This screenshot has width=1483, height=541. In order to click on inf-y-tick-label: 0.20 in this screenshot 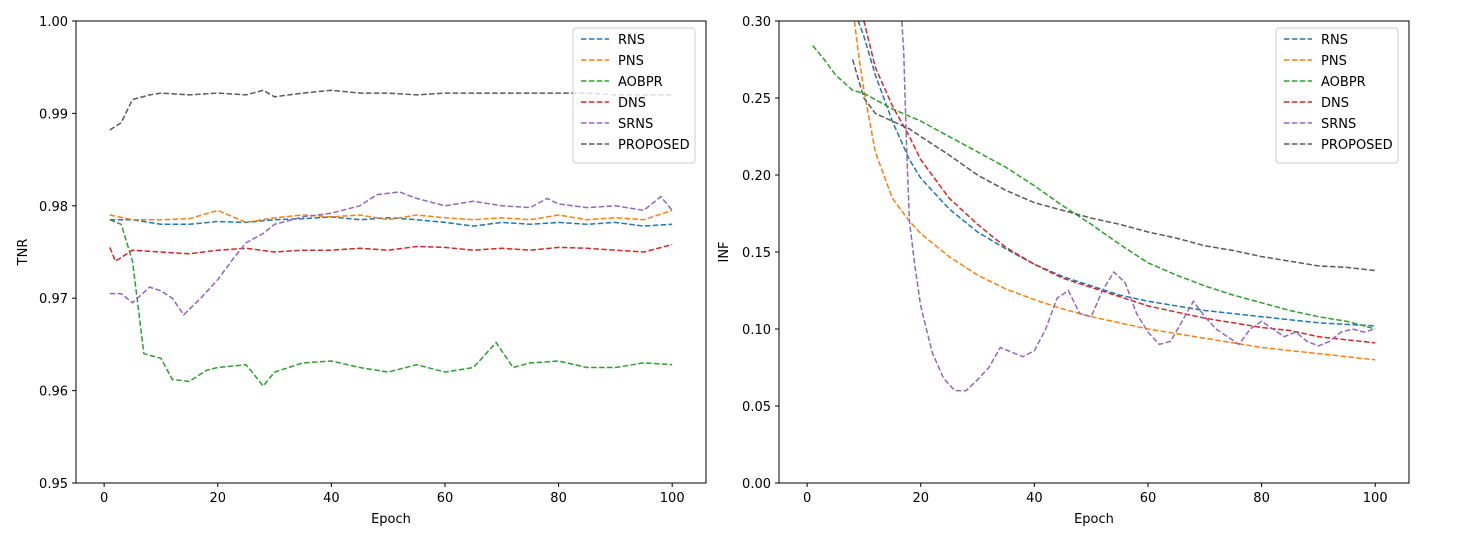, I will do `click(756, 176)`.